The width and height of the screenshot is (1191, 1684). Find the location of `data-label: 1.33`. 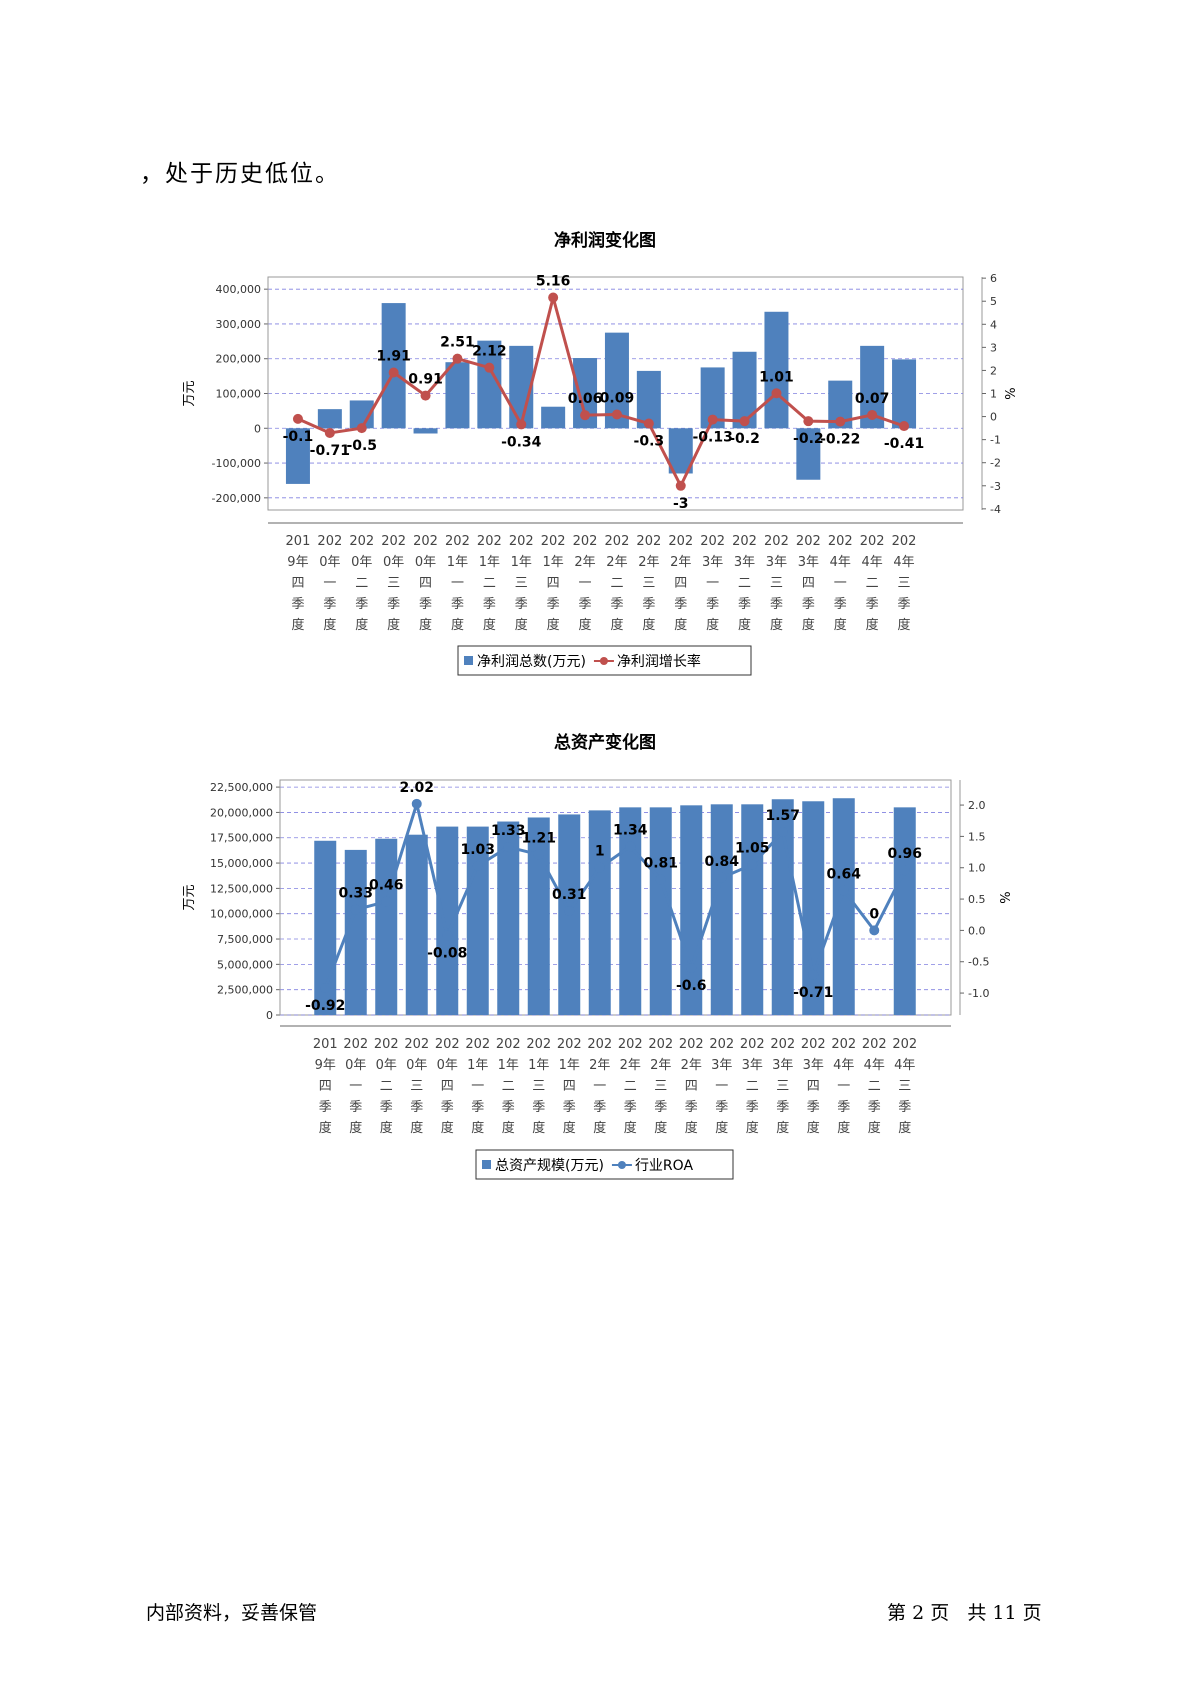

data-label: 1.33 is located at coordinates (508, 831).